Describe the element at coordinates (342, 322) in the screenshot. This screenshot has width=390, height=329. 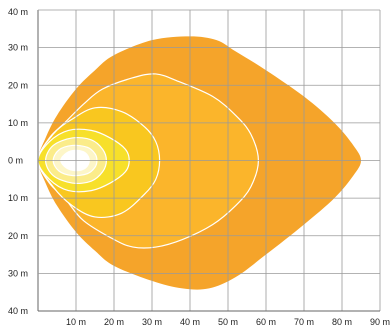
I see `x-tick-label: 80 m` at that location.